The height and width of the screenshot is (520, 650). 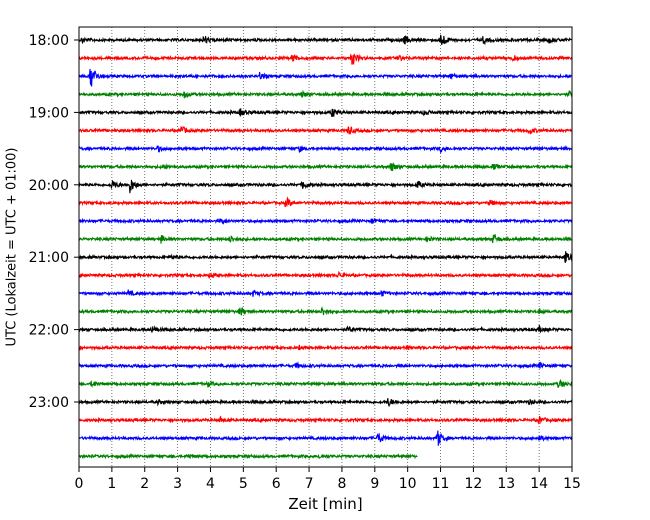 I want to click on x-tick-label-13: 13, so click(x=506, y=484).